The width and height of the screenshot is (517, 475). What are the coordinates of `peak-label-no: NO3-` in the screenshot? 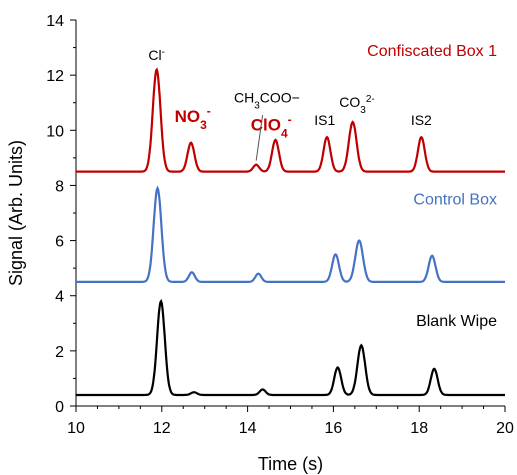 It's located at (193, 118).